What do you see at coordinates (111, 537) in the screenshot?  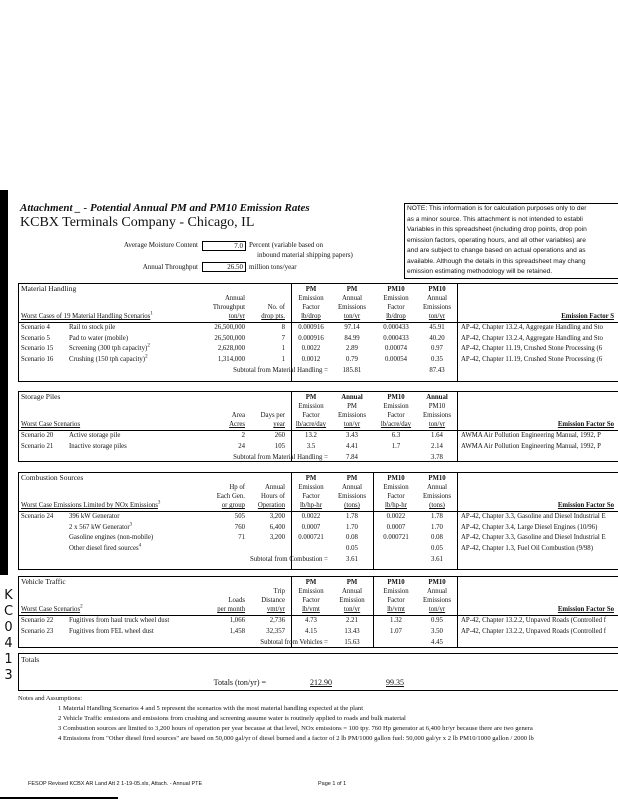 I see `scenario-description: Gasoline engines (non-mobile)` at bounding box center [111, 537].